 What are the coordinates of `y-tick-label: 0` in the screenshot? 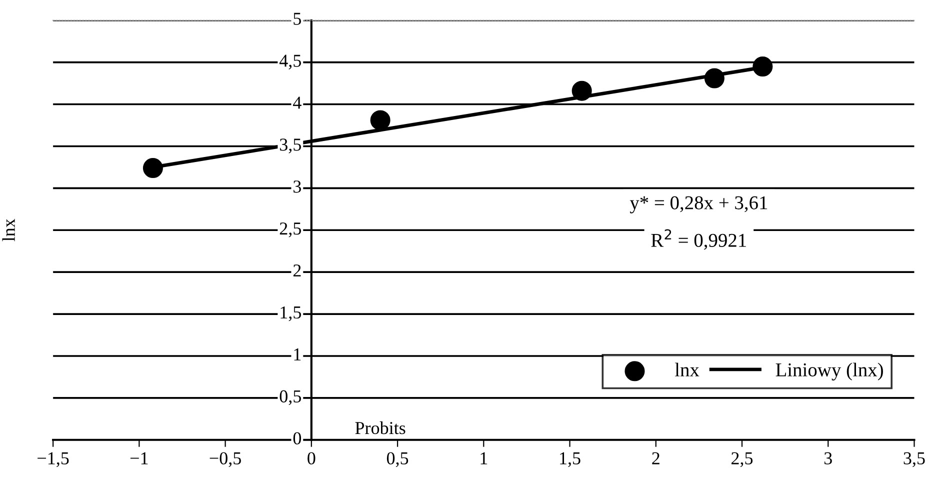 It's located at (297, 438).